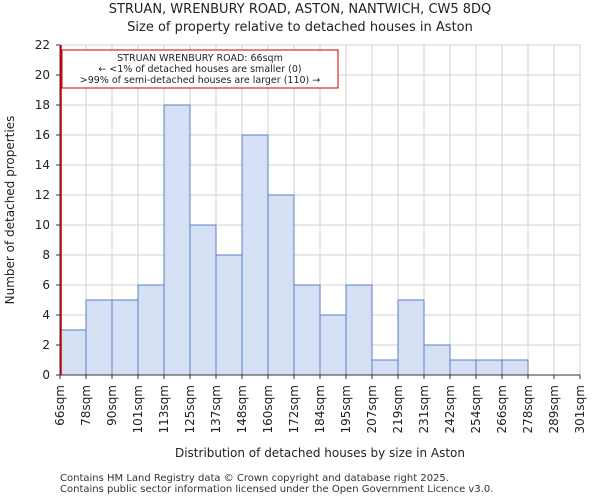 Image resolution: width=600 pixels, height=500 pixels. What do you see at coordinates (216, 409) in the screenshot?
I see `x-tick-label: 137sqm` at bounding box center [216, 409].